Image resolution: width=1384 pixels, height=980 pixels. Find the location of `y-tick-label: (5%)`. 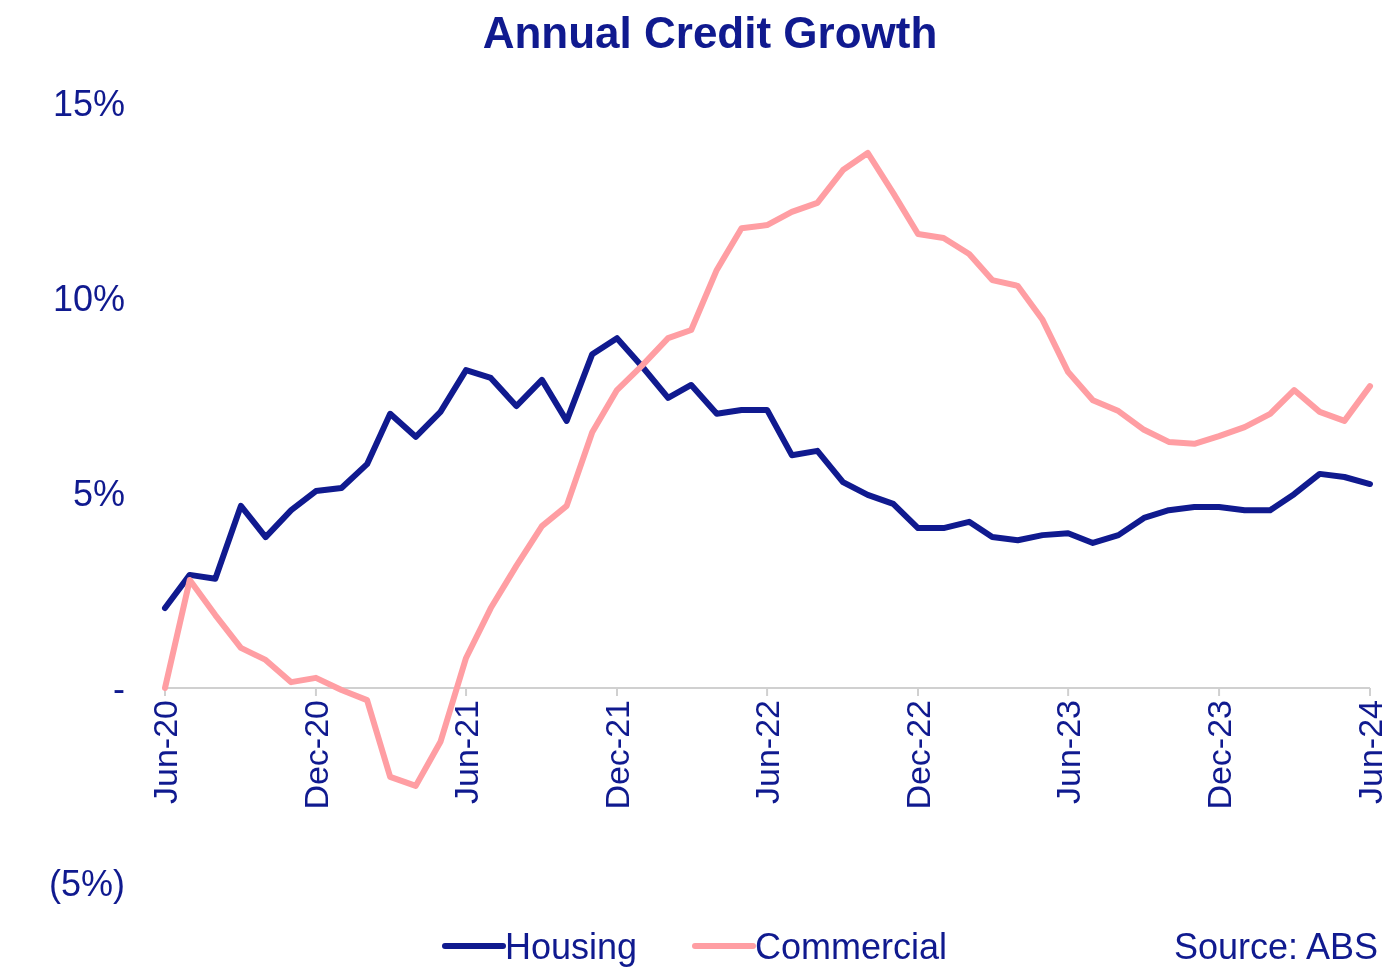

y-tick-label: (5%) is located at coordinates (86, 883).